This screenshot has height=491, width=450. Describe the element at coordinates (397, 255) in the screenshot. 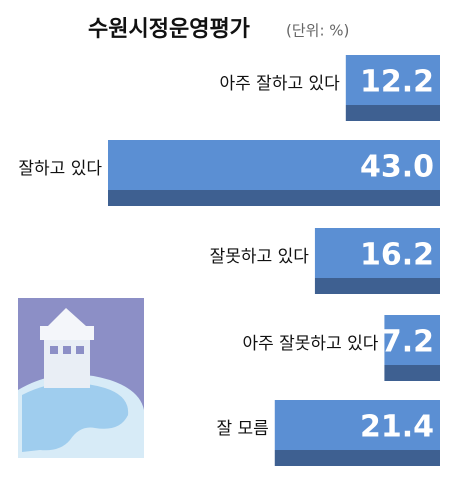

I see `value-label: 16.2` at that location.